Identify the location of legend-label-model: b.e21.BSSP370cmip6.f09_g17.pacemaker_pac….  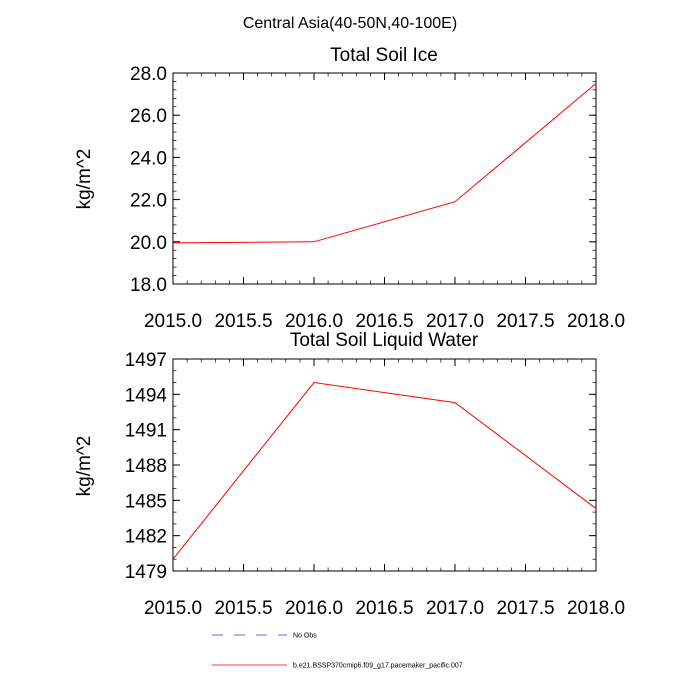
(378, 666).